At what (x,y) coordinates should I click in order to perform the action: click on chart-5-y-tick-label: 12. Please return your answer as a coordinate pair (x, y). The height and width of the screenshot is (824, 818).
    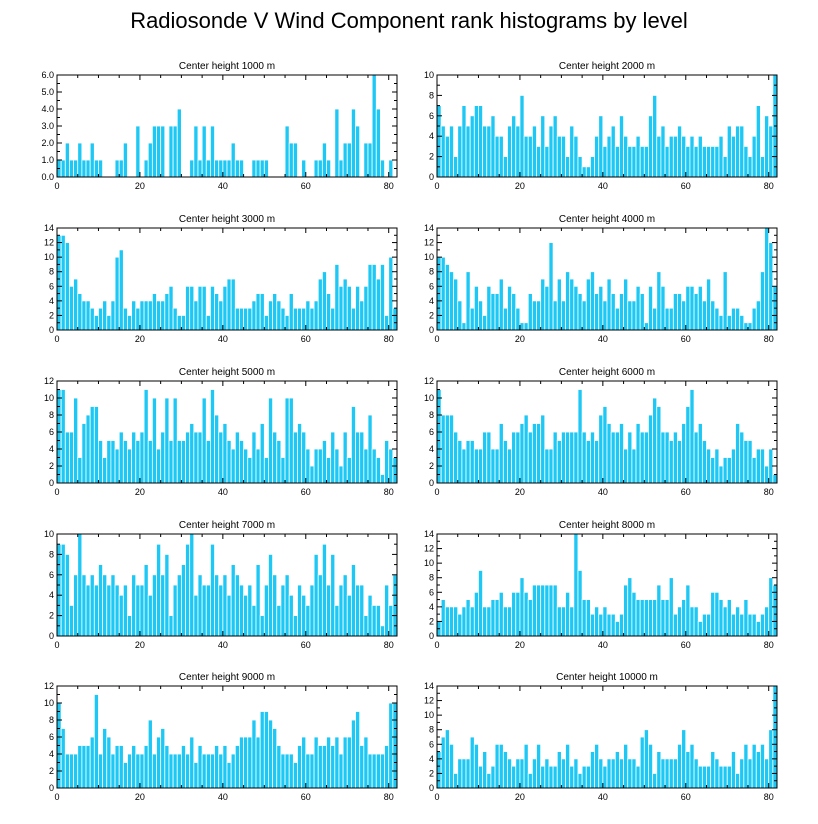
    Looking at the image, I should click on (49, 381).